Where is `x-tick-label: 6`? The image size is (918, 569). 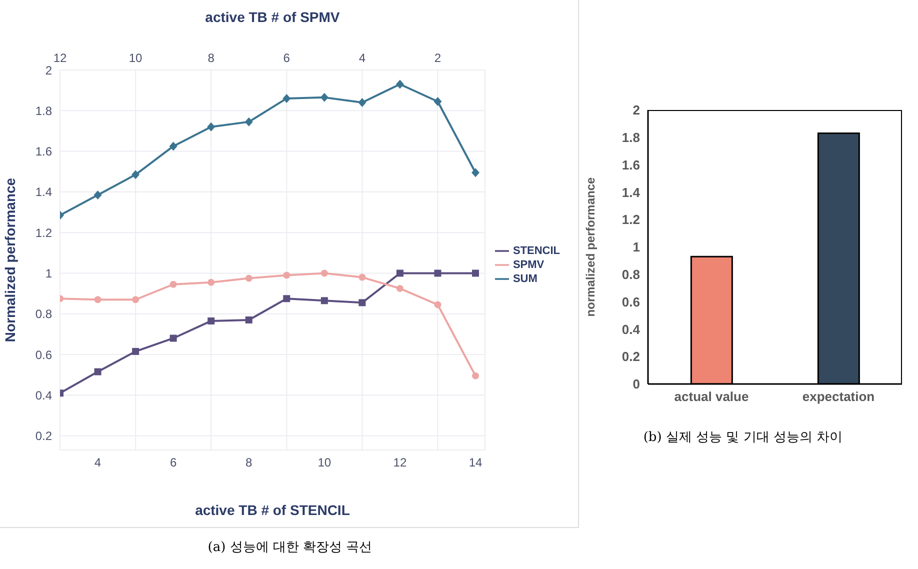
x-tick-label: 6 is located at coordinates (173, 463).